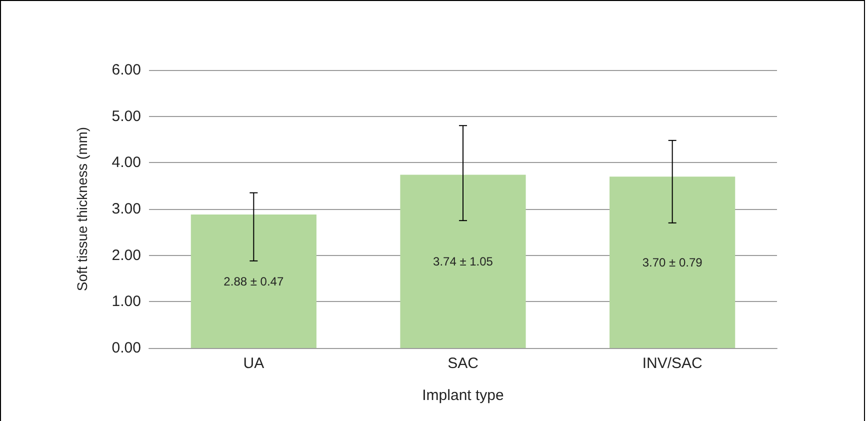 The image size is (867, 421). Describe the element at coordinates (463, 395) in the screenshot. I see `x-axis-title: Implant type` at that location.